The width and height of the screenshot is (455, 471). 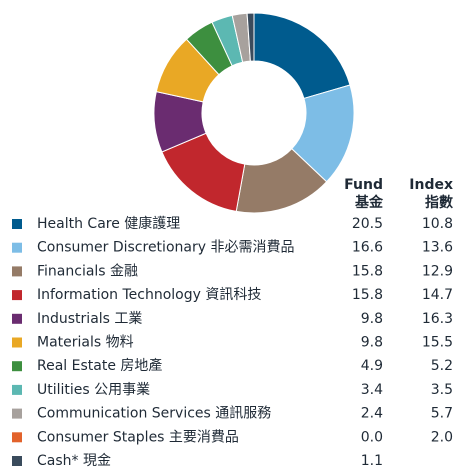 What do you see at coordinates (89, 319) in the screenshot?
I see `category-label: Industrials 工業` at bounding box center [89, 319].